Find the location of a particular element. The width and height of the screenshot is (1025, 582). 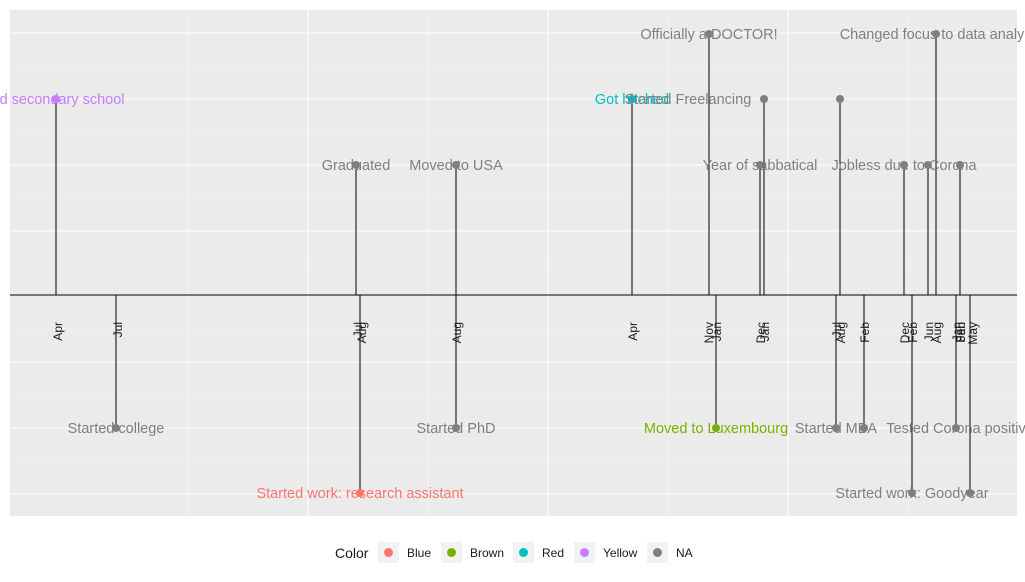

event-label: Tested Corona positiv is located at coordinates (955, 429).